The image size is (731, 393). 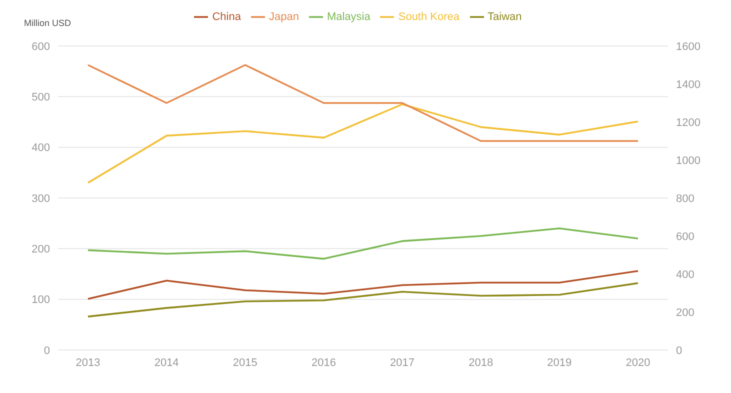 I want to click on x-tick-label: 2018, so click(x=481, y=362).